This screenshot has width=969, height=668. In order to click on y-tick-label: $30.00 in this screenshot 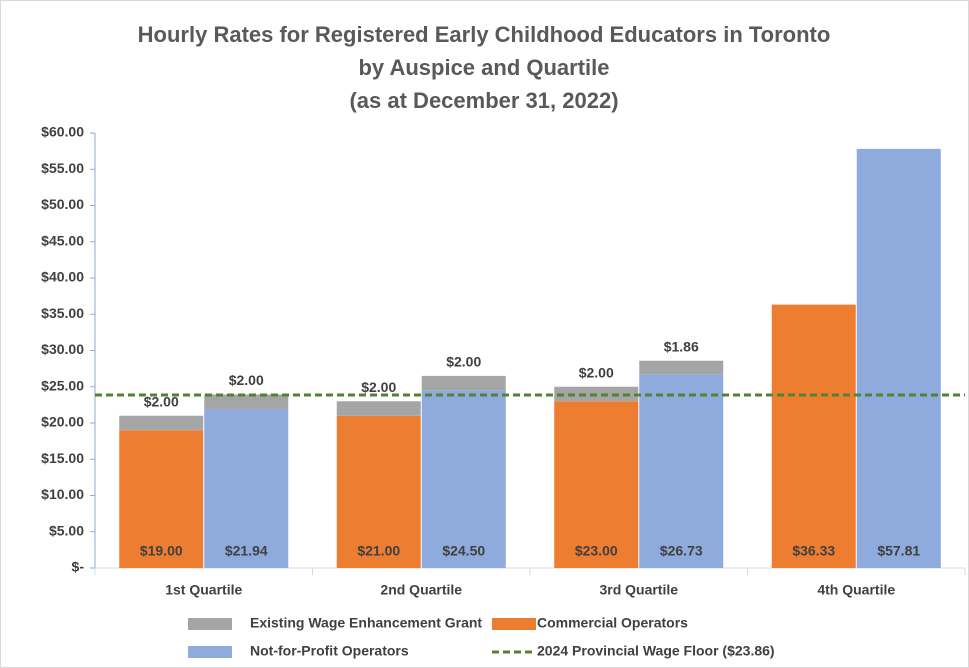, I will do `click(62, 349)`.